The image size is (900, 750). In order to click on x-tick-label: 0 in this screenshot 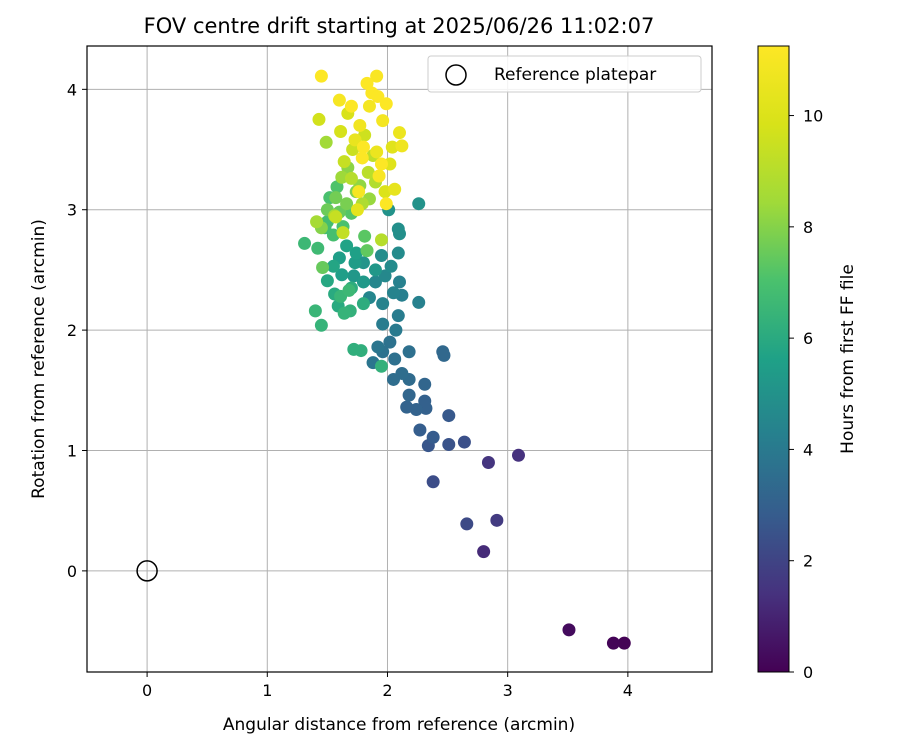, I will do `click(147, 690)`.